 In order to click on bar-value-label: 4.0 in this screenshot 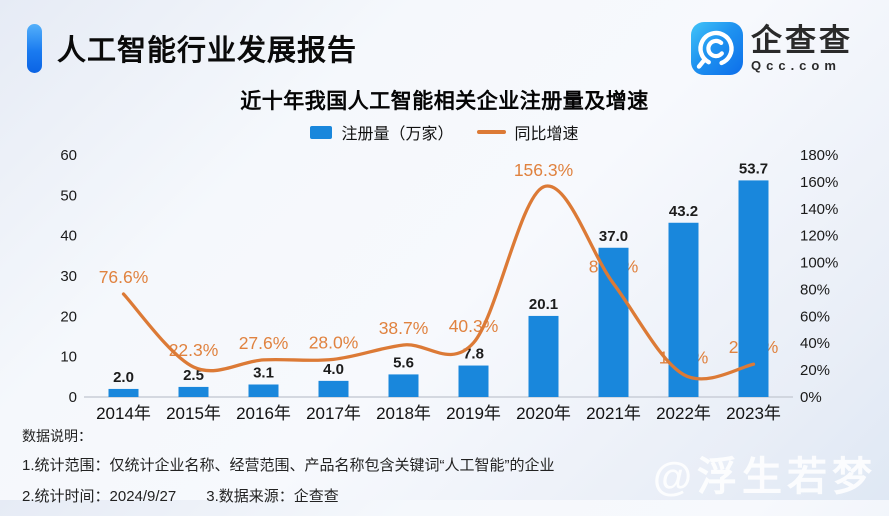, I will do `click(333, 369)`.